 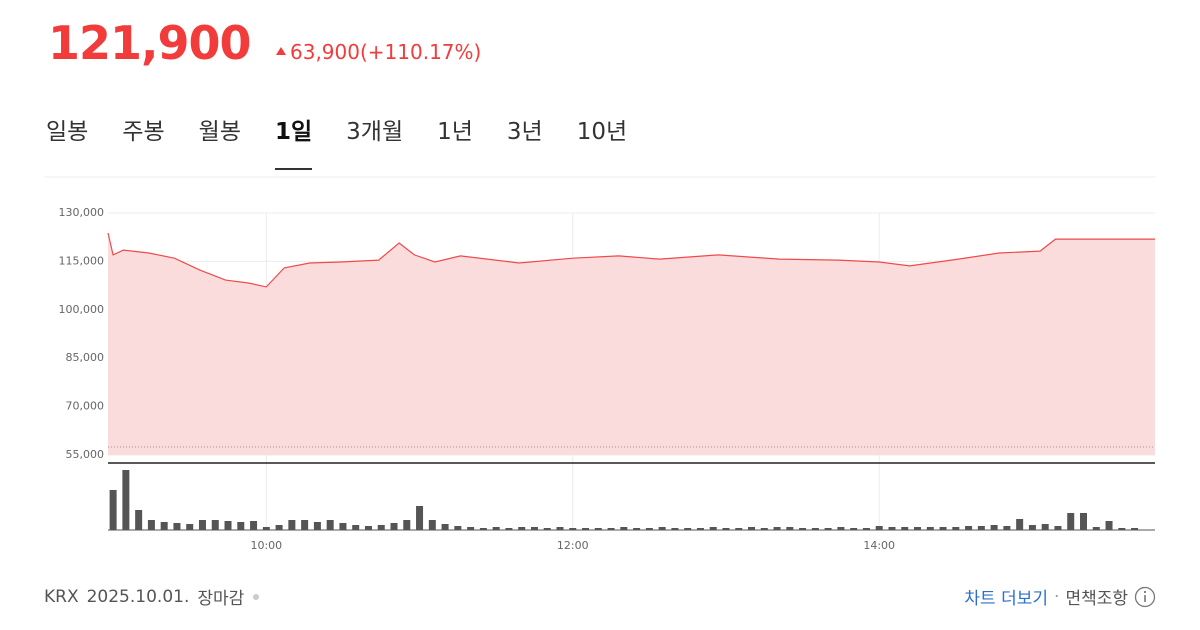 I want to click on price-line, so click(x=631, y=260).